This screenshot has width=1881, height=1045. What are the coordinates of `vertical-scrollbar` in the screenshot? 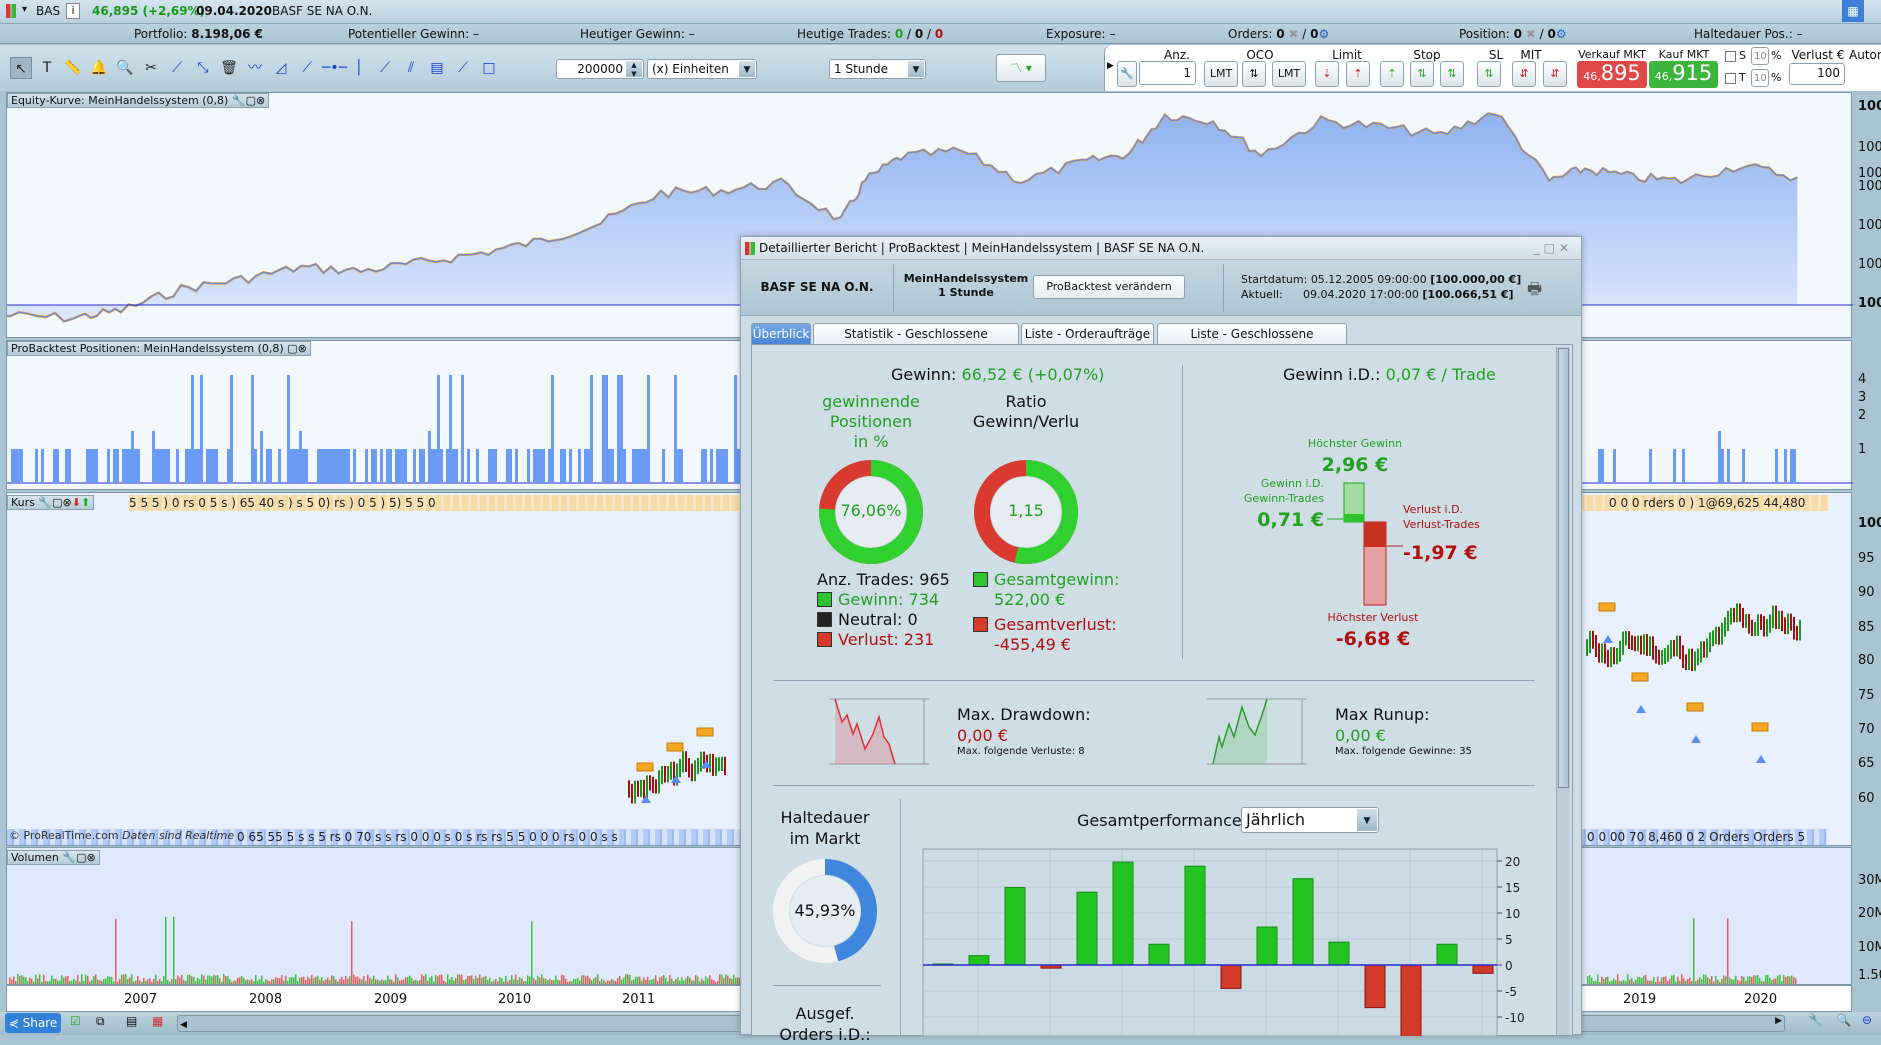 It's located at (1563, 691).